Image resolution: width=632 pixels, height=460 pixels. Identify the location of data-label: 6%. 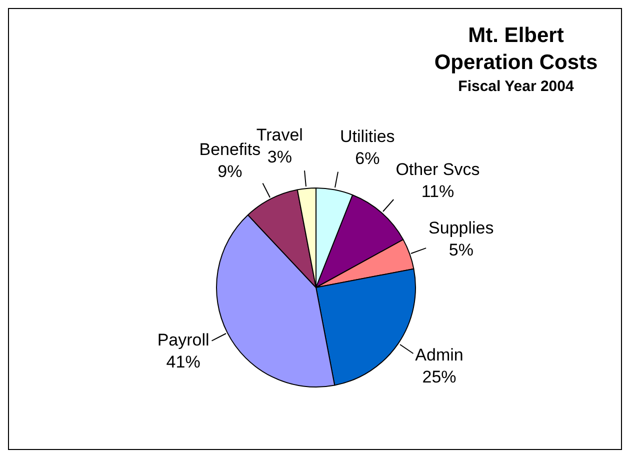
(367, 158).